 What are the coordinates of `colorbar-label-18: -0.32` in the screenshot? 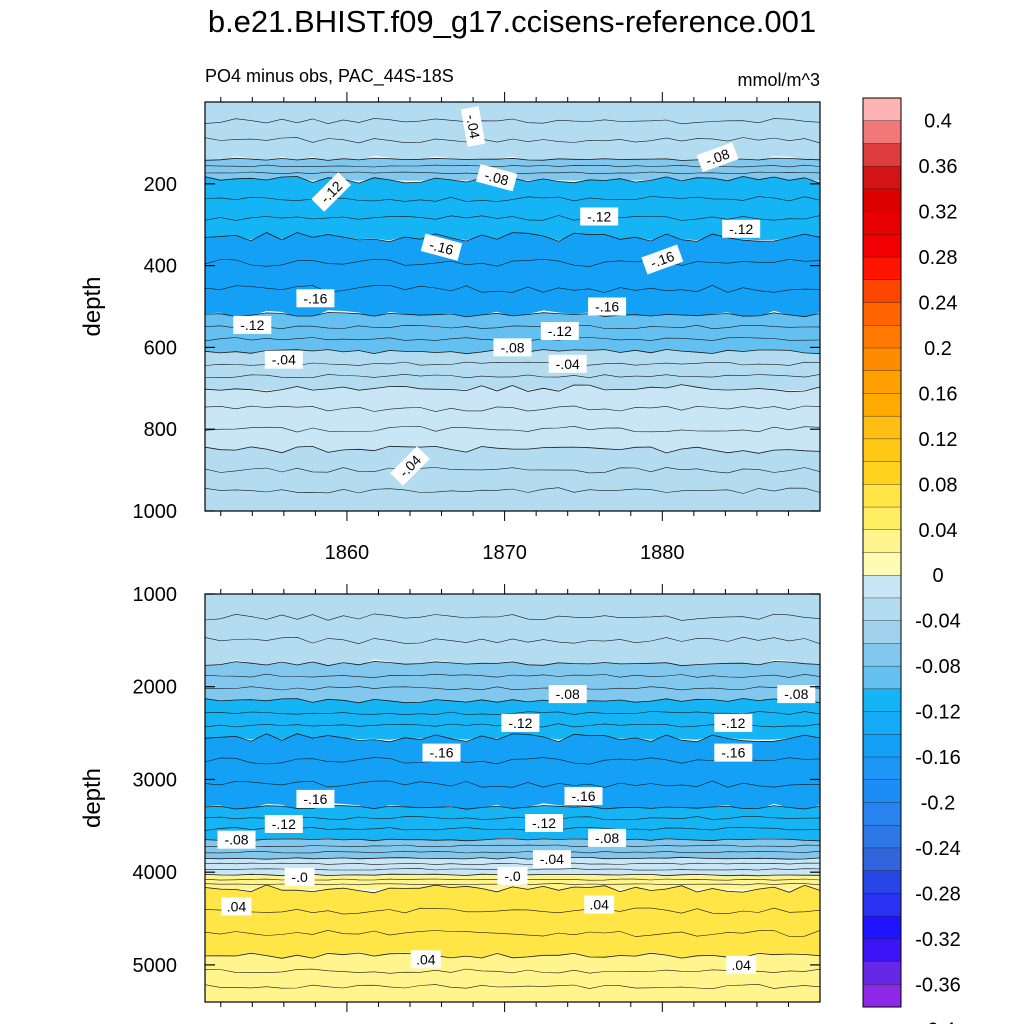 It's located at (938, 940).